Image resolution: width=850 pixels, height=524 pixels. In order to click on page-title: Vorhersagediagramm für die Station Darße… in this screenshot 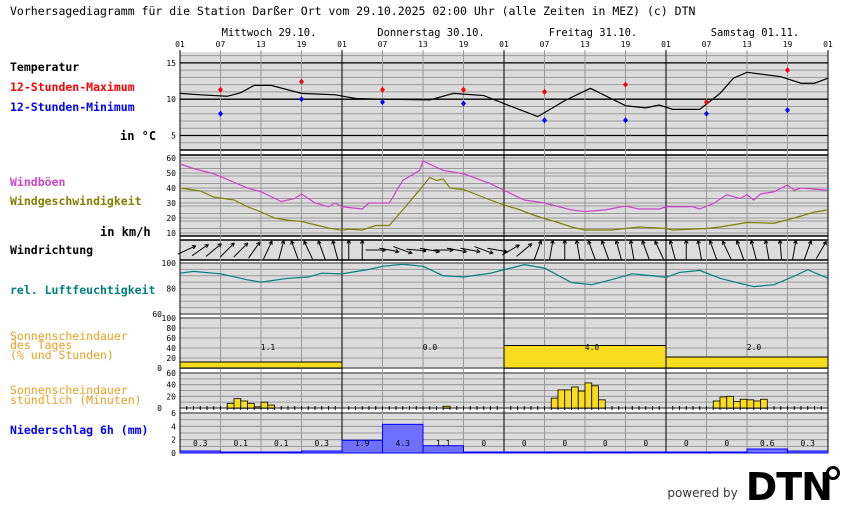, I will do `click(353, 11)`.